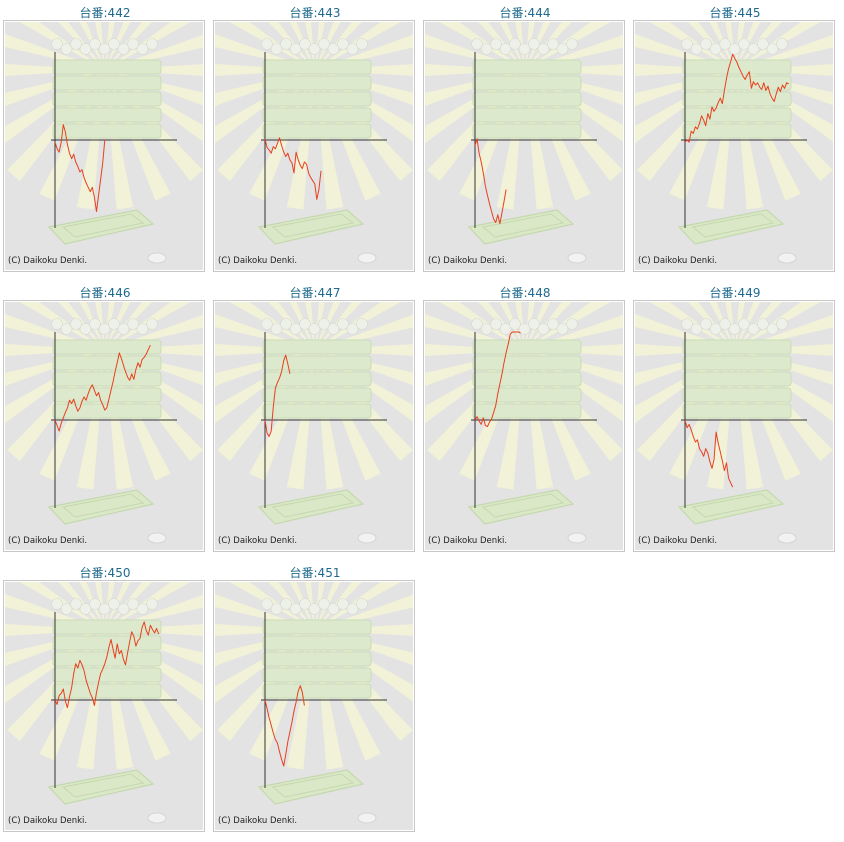 The image size is (844, 842). Describe the element at coordinates (735, 13) in the screenshot. I see `machine-number-link: 台番:445` at that location.